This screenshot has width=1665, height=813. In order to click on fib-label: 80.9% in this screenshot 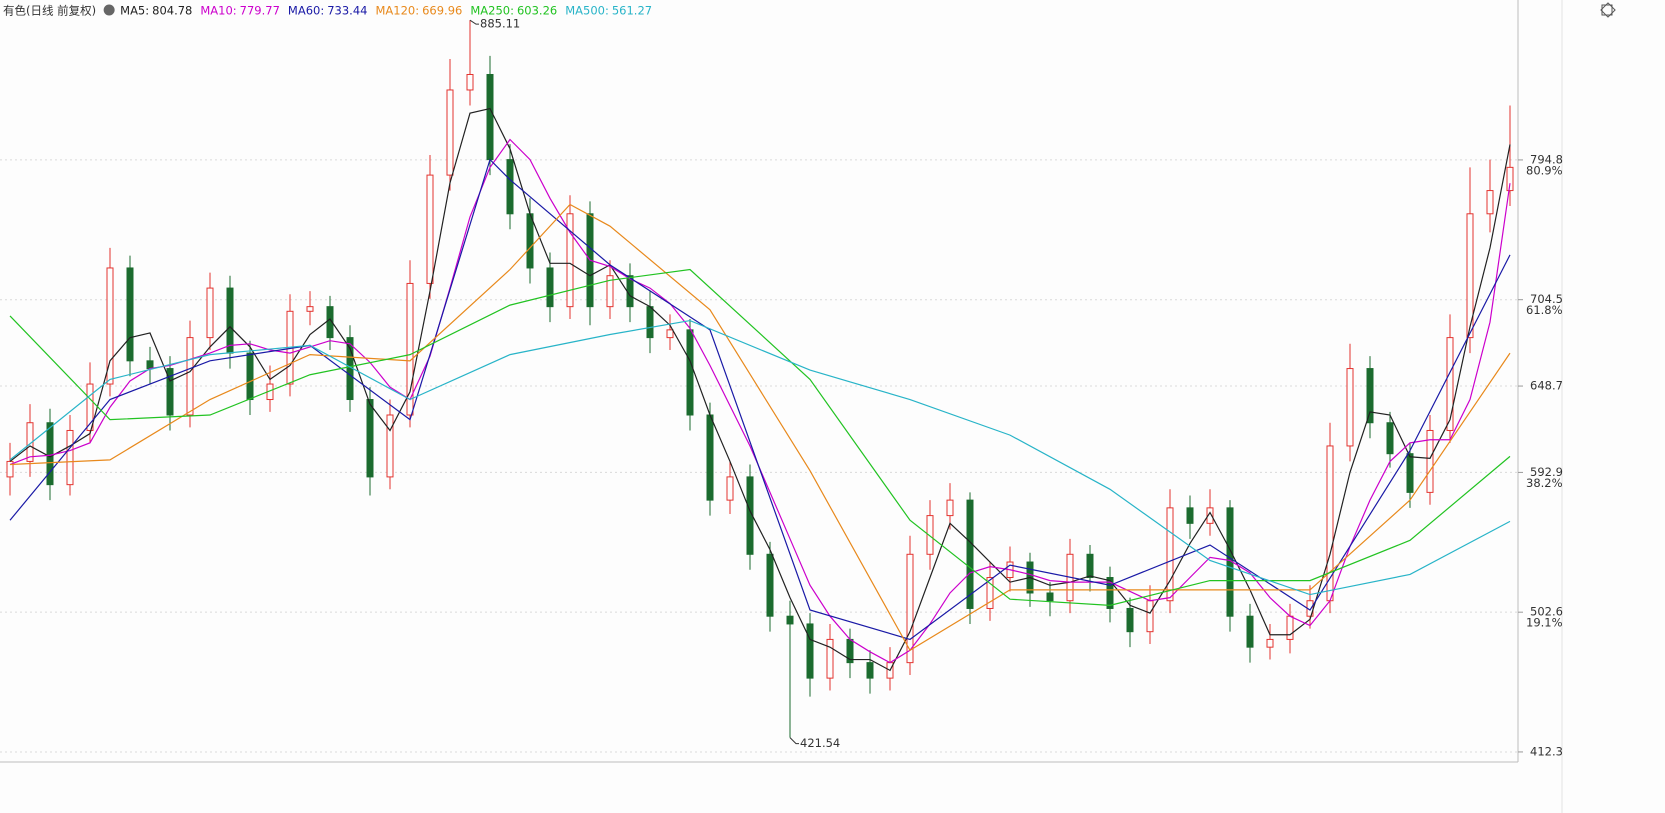, I will do `click(1544, 170)`.